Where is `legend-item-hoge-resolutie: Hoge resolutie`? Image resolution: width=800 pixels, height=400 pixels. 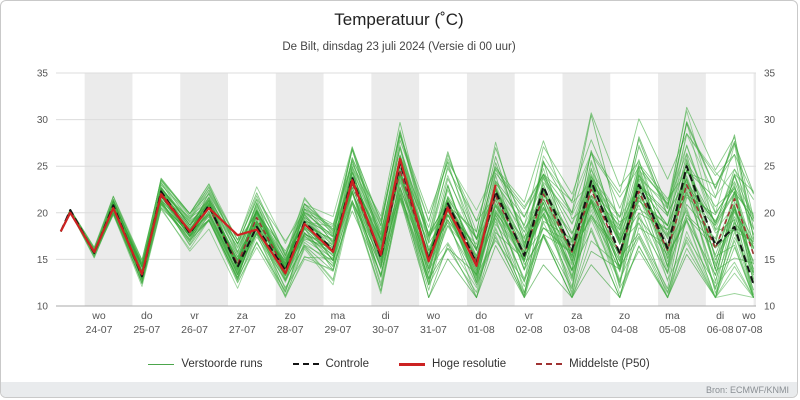 legend-item-hoge-resolutie: Hoge resolutie is located at coordinates (452, 364).